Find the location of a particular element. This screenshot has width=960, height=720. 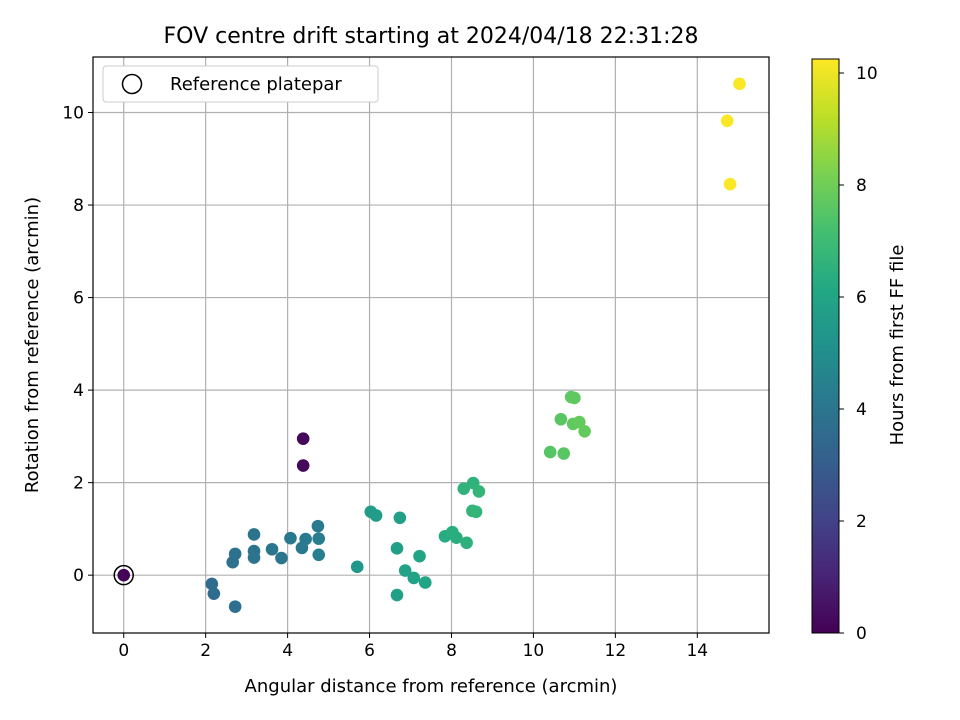

y-tick-label: 0 is located at coordinates (78, 576).